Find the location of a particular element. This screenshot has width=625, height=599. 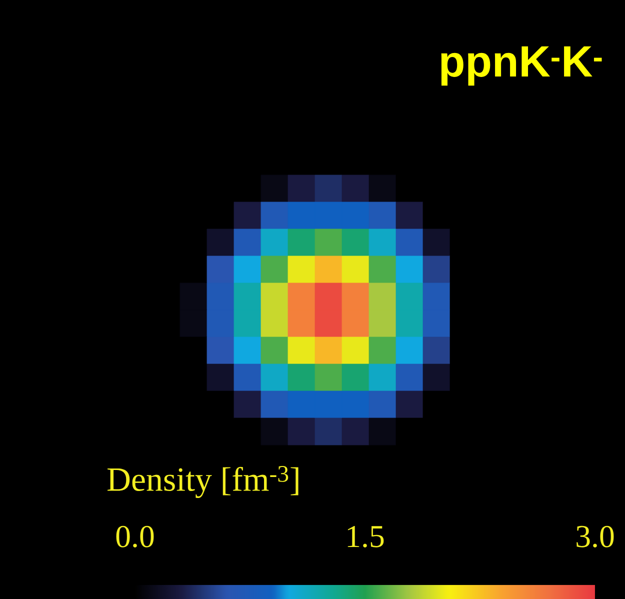

color-bar-label: 0.0 is located at coordinates (135, 537).